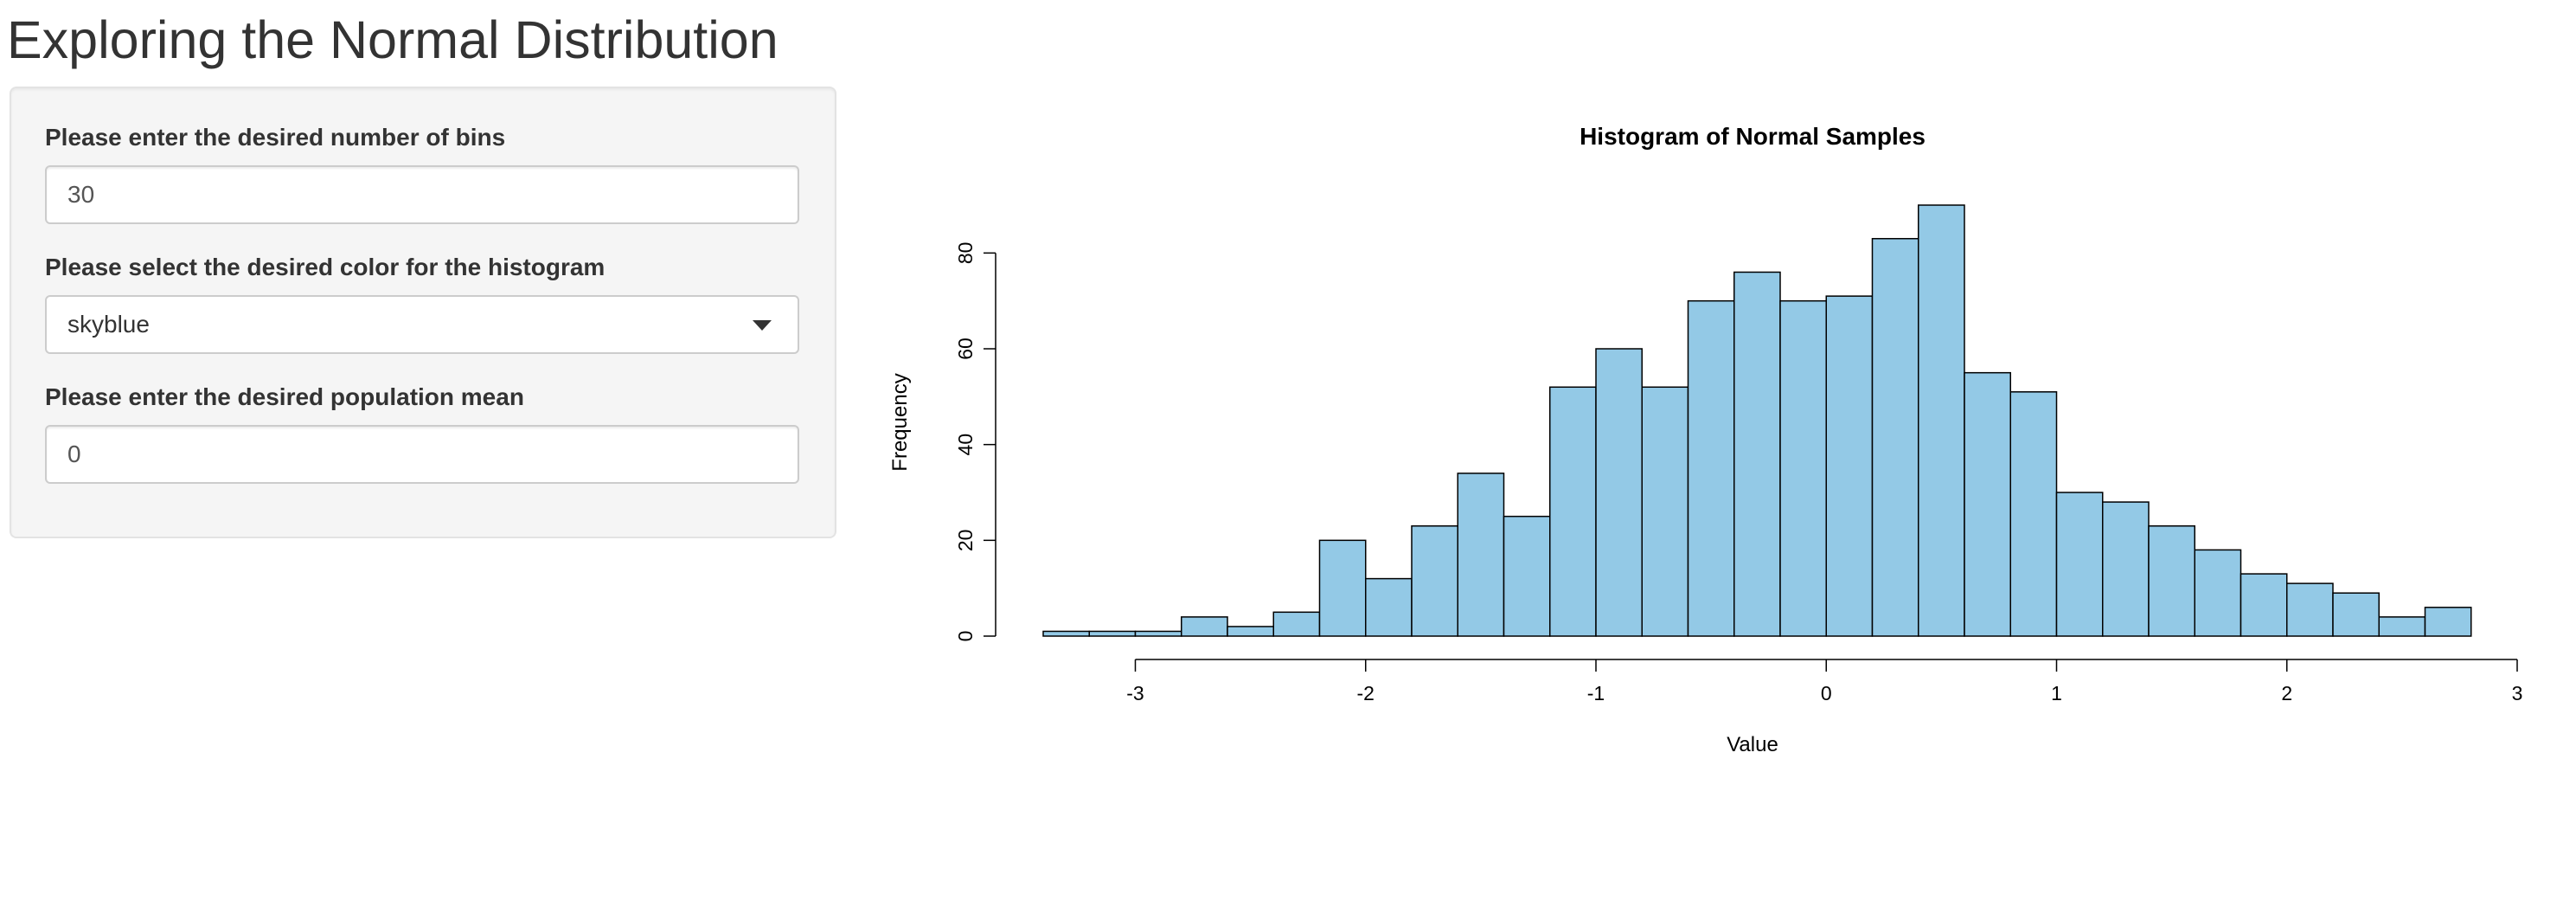 This screenshot has height=907, width=2576. I want to click on y-tick-label: 40, so click(965, 445).